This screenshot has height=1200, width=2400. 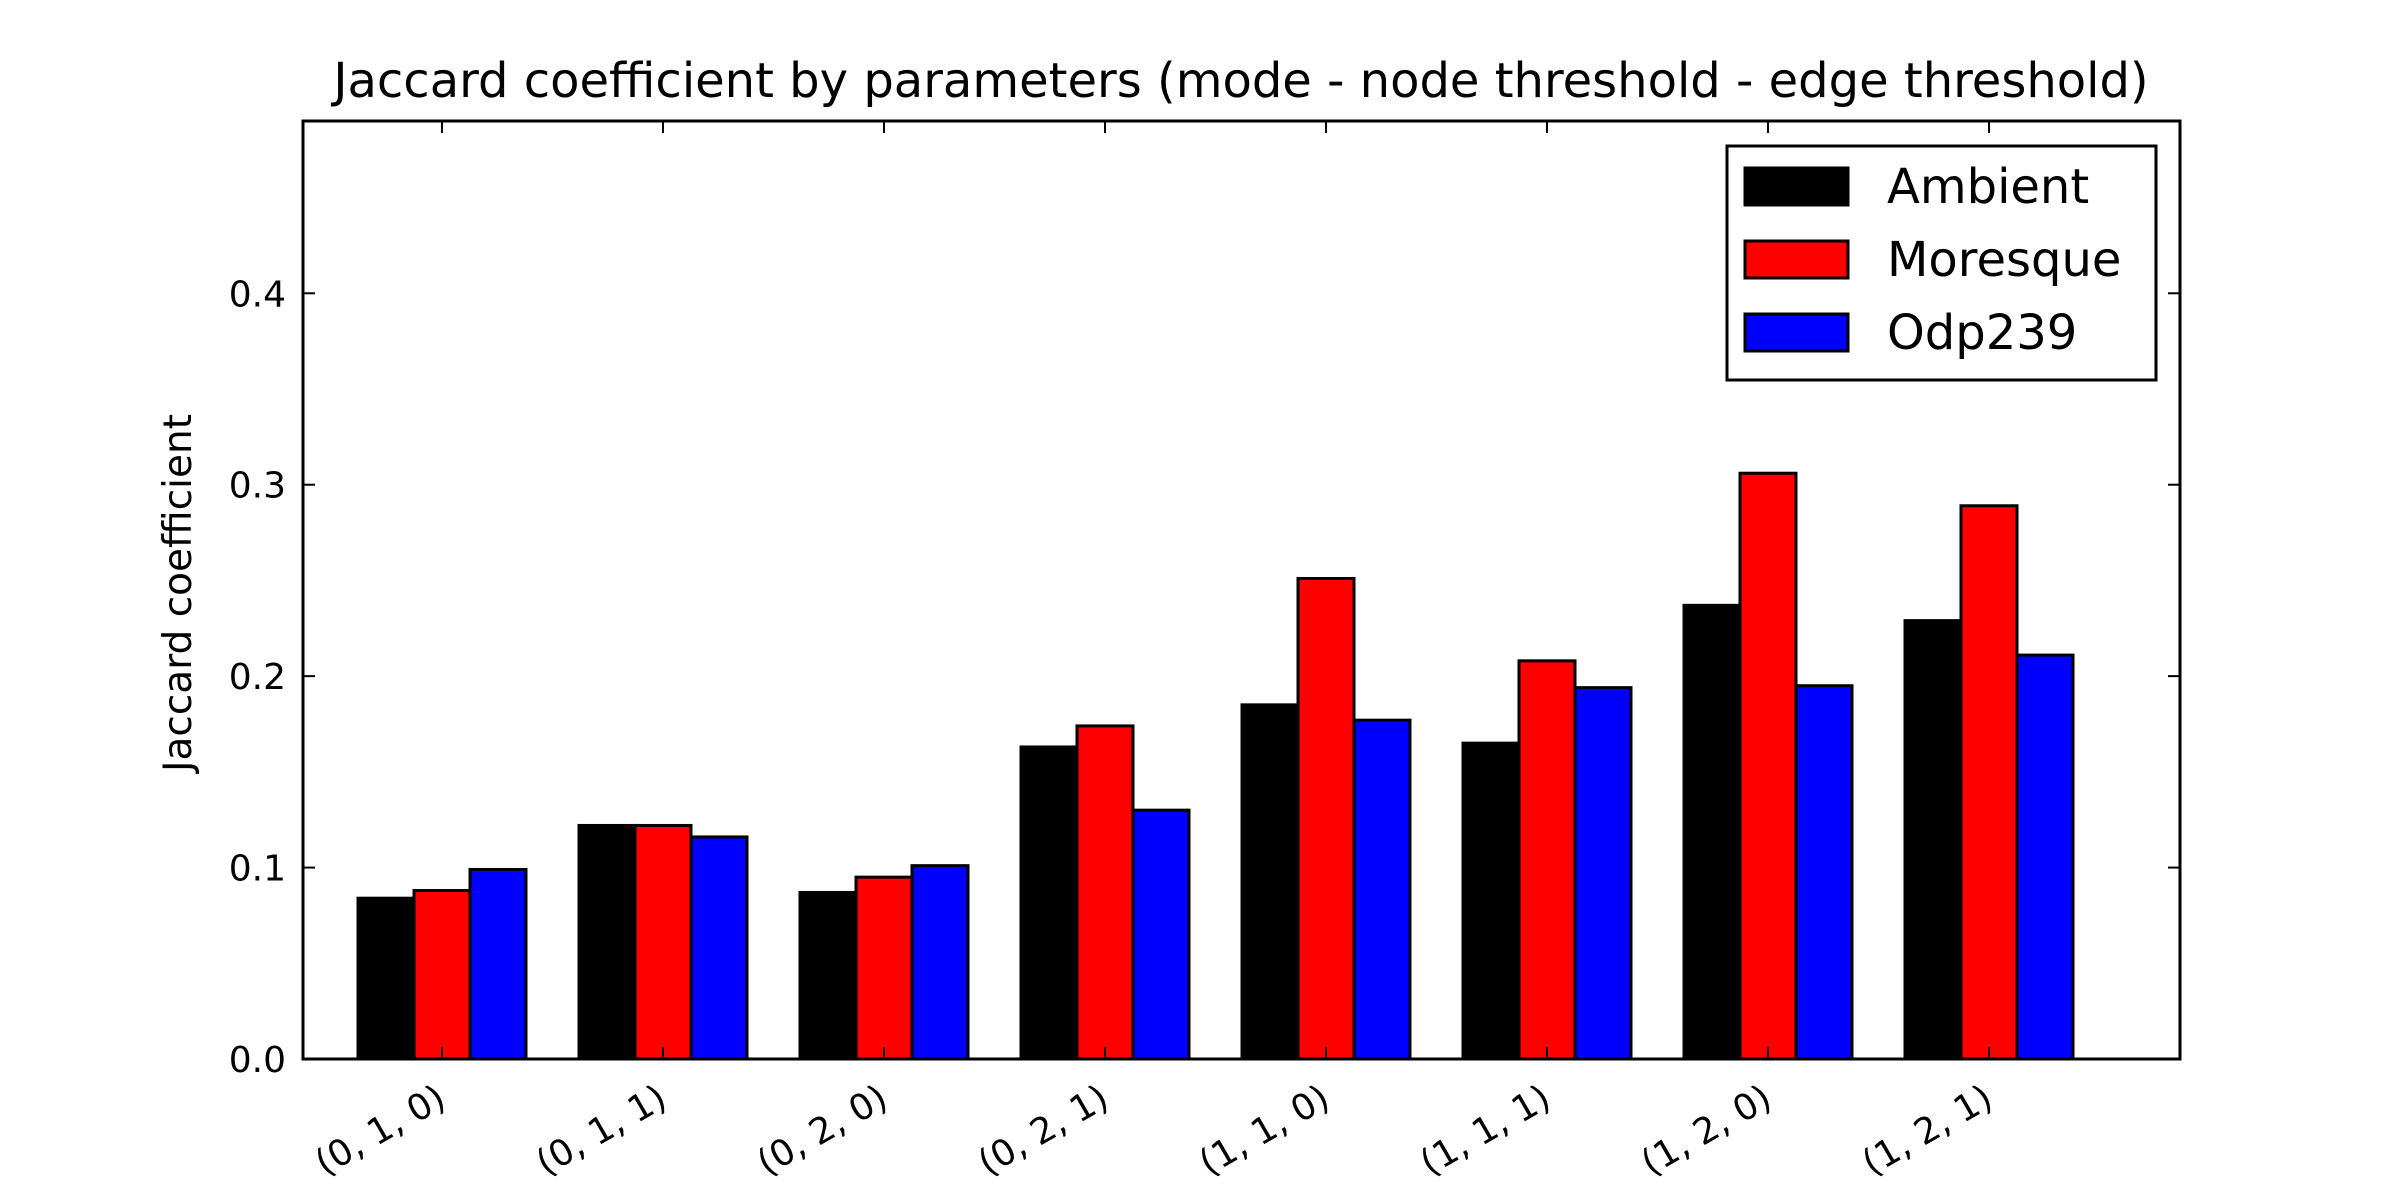 I want to click on legend-label-odp239: Odp239, so click(x=1982, y=333).